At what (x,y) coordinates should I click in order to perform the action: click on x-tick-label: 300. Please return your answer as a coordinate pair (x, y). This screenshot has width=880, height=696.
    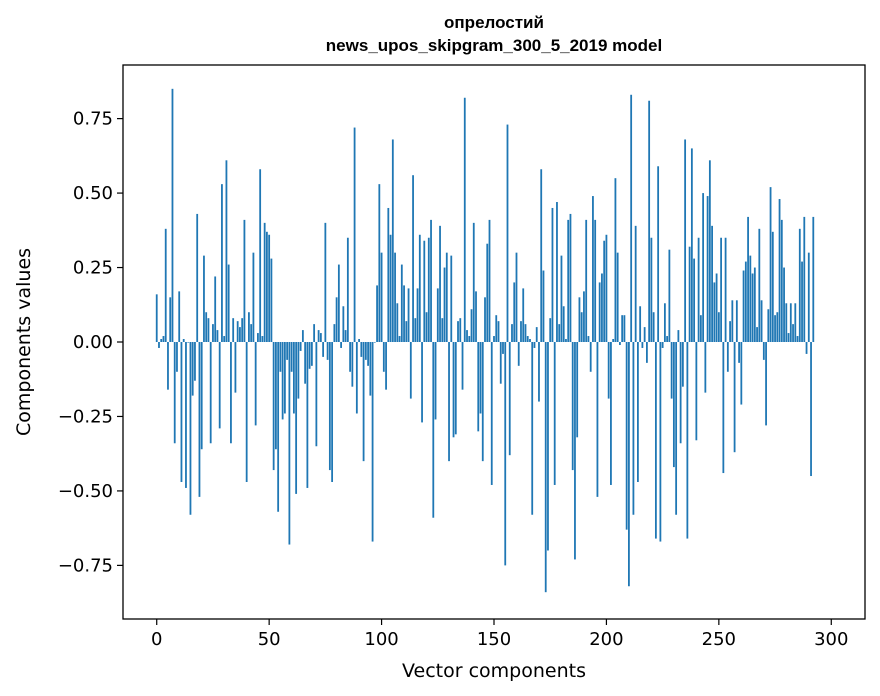
    Looking at the image, I should click on (831, 639).